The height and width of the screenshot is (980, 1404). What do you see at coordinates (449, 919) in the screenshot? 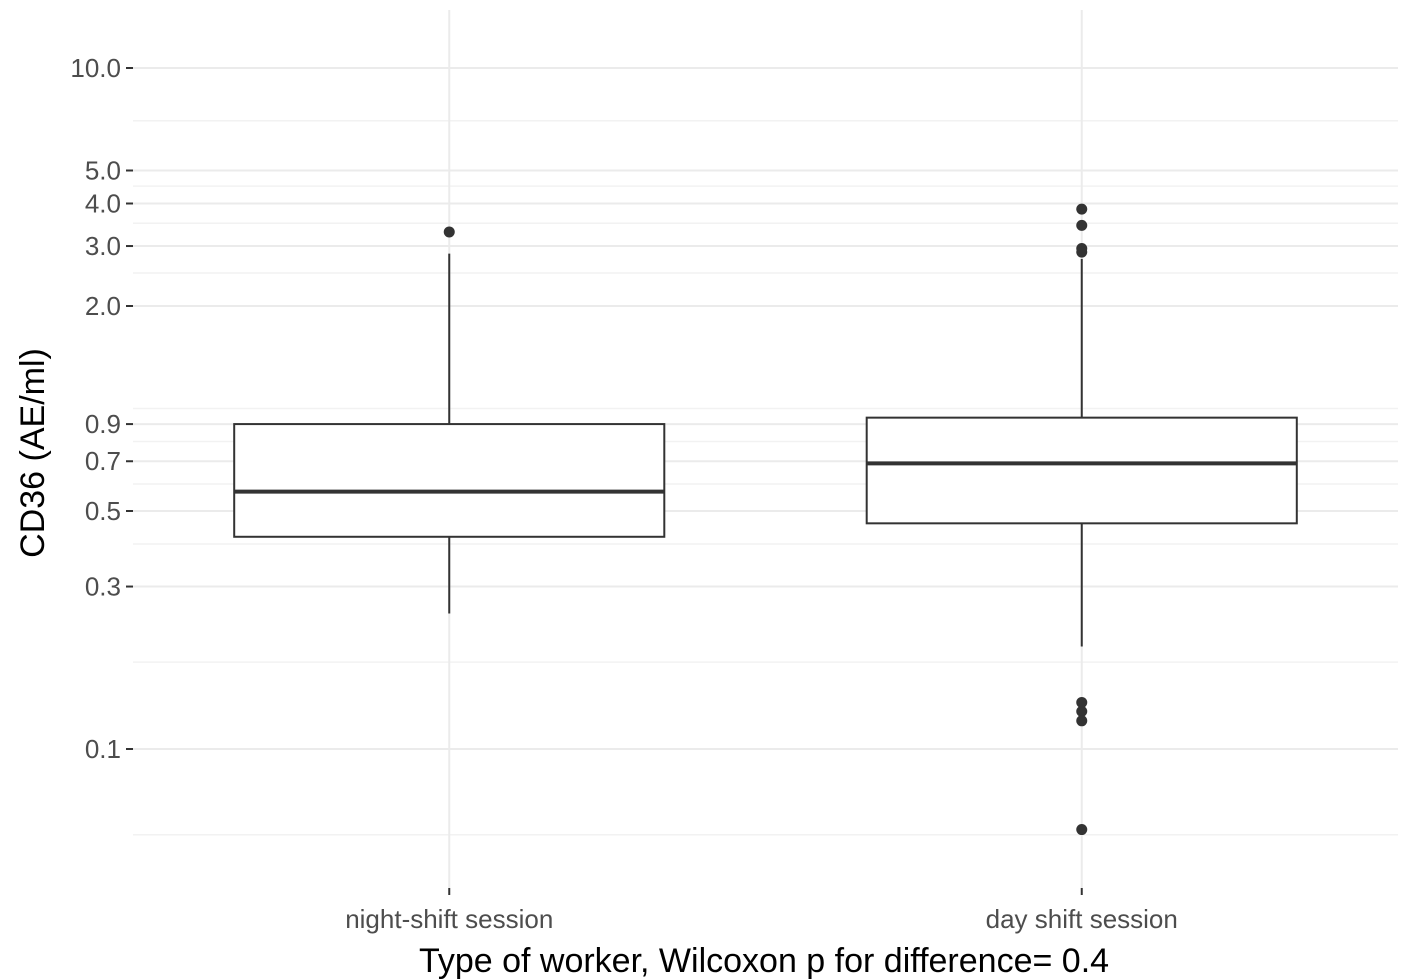
I see `x-tick-label: night-shift session` at bounding box center [449, 919].